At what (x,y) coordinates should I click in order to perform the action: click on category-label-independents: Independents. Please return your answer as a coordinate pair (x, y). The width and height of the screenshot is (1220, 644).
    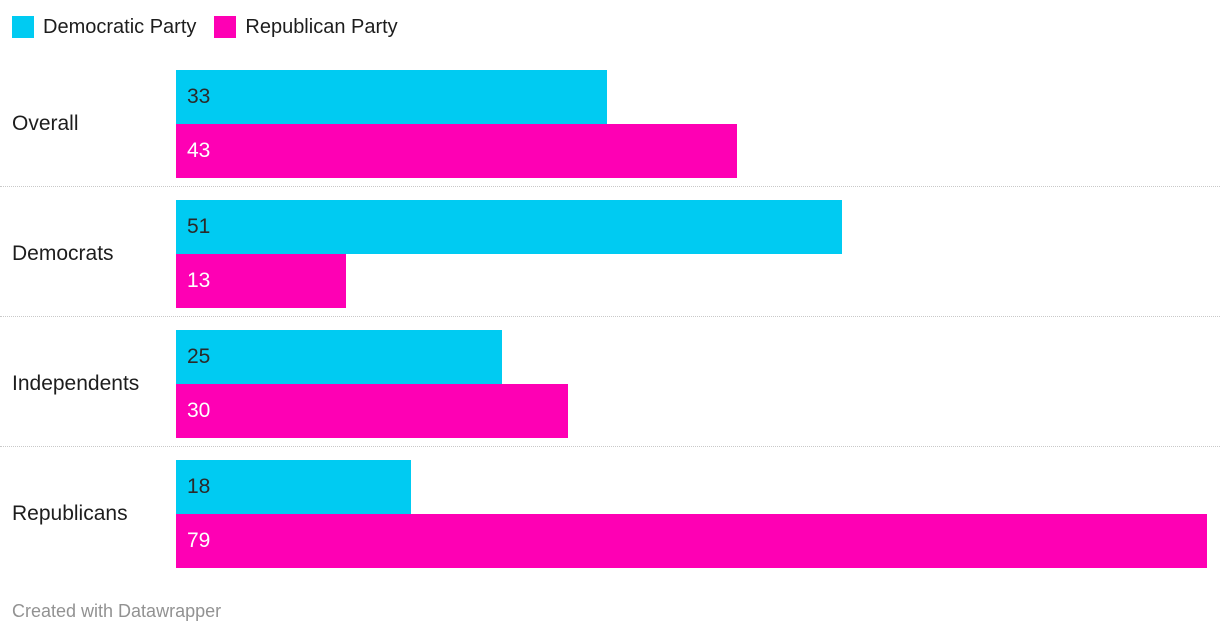
    Looking at the image, I should click on (76, 383).